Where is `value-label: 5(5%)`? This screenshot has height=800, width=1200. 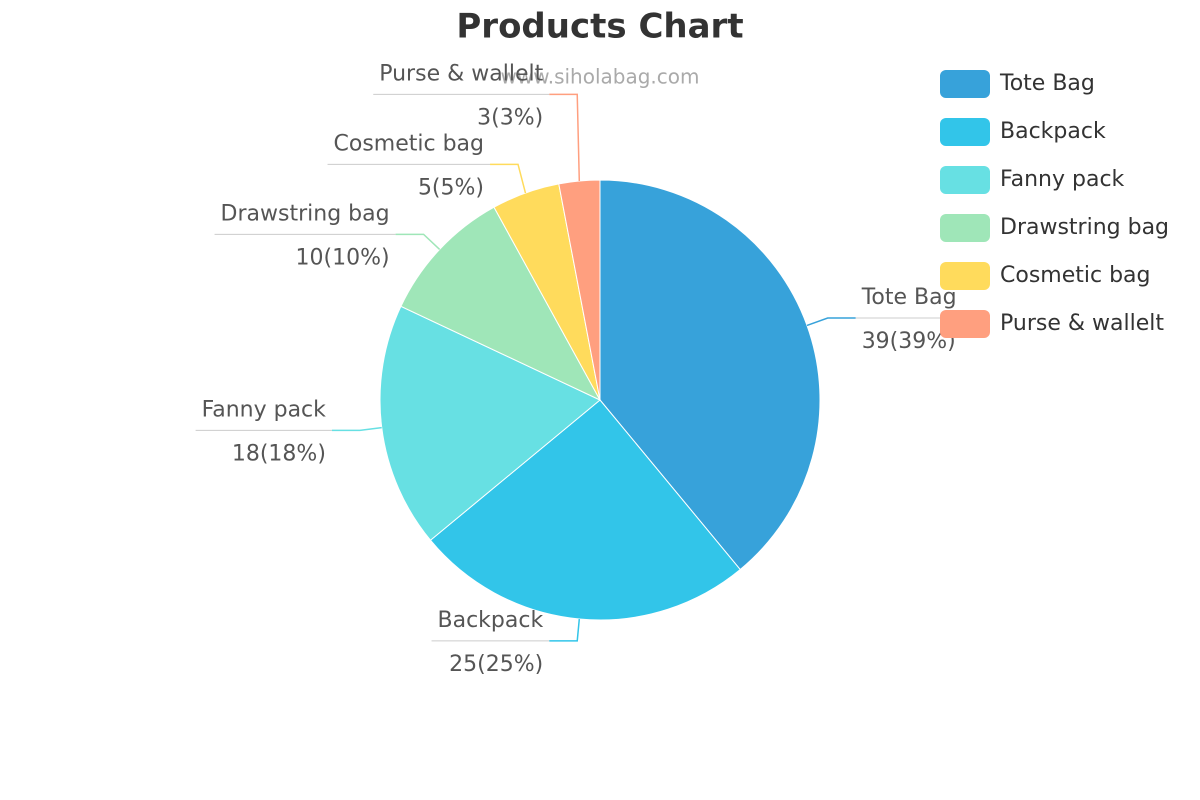
value-label: 5(5%) is located at coordinates (451, 187).